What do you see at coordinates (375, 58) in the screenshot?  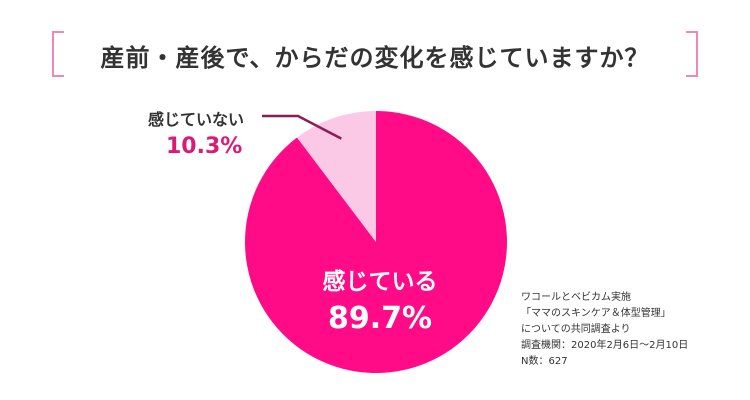 I see `chart-title: 産前・産後で、からだの変化を感じていますか？` at bounding box center [375, 58].